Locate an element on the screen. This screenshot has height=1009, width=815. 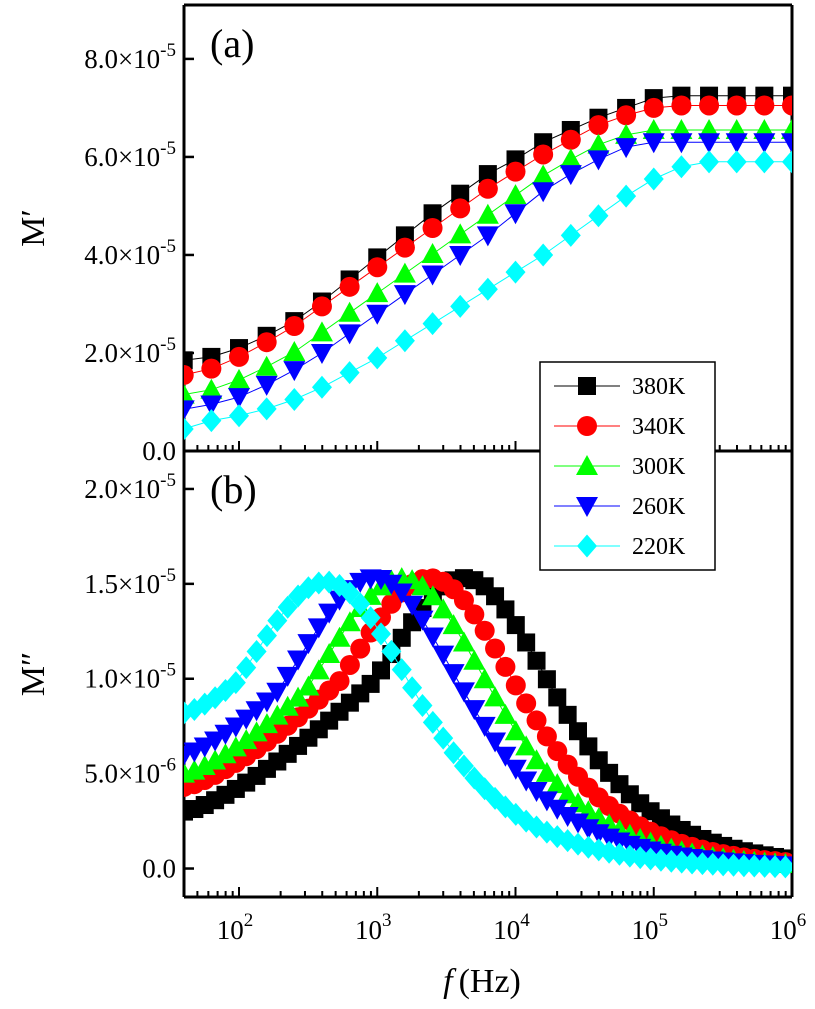
legend-label: 340K is located at coordinates (659, 427).